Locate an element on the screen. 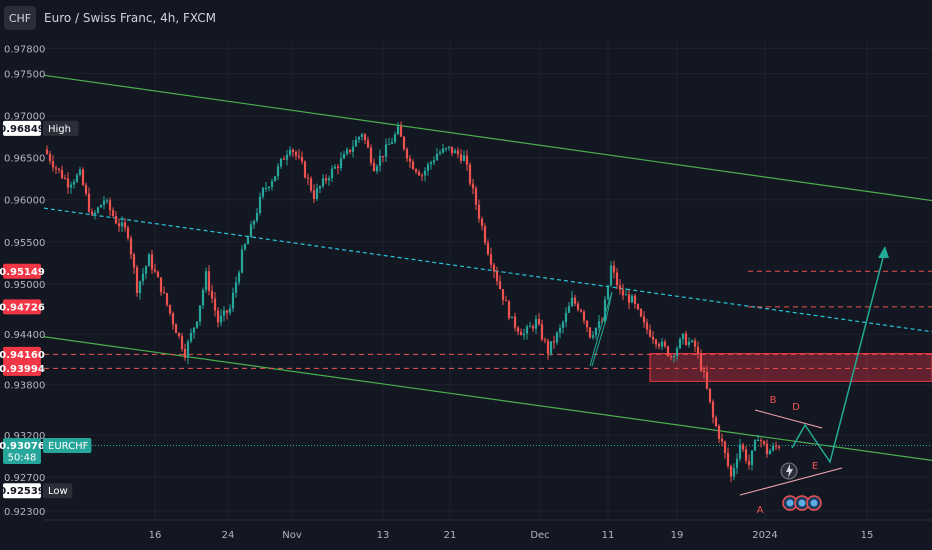 Image resolution: width=932 pixels, height=550 pixels. x-tick-label: Dec is located at coordinates (539, 535).